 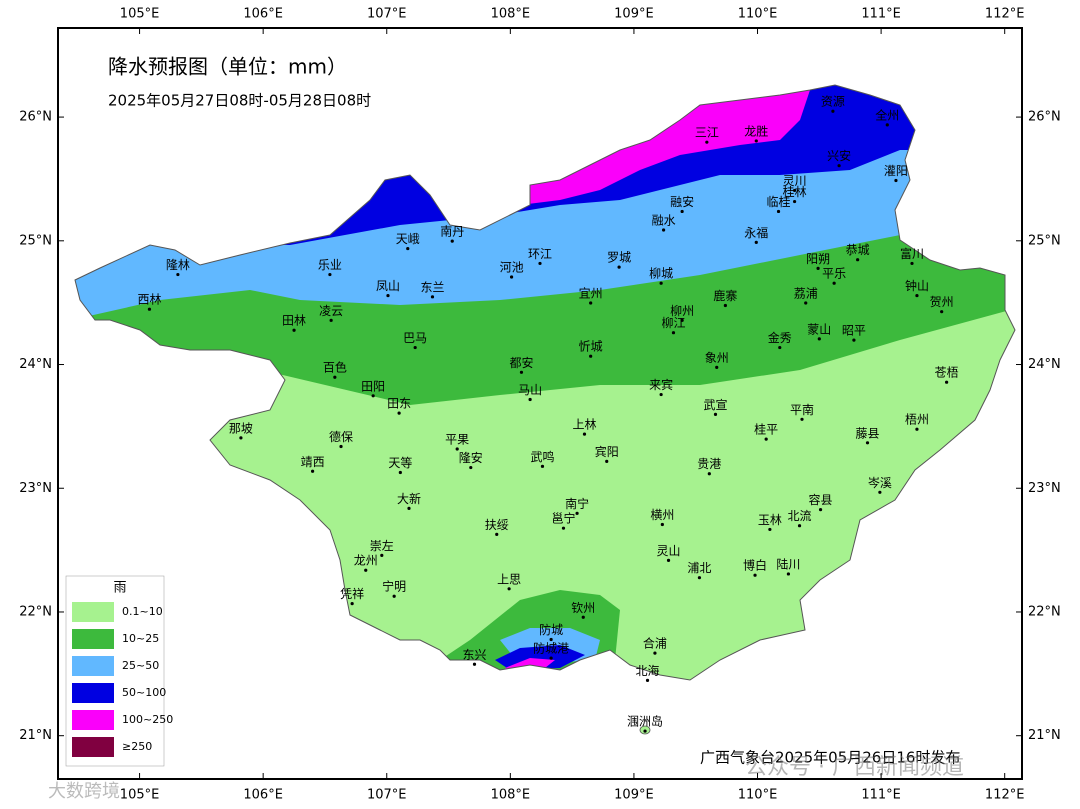 I want to click on city-label: 龙州, so click(x=366, y=561).